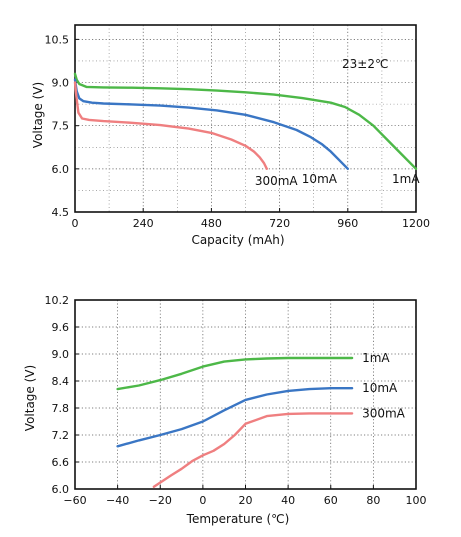 The width and height of the screenshot is (461, 537). Describe the element at coordinates (143, 223) in the screenshot. I see `x-tick-label: 240` at that location.